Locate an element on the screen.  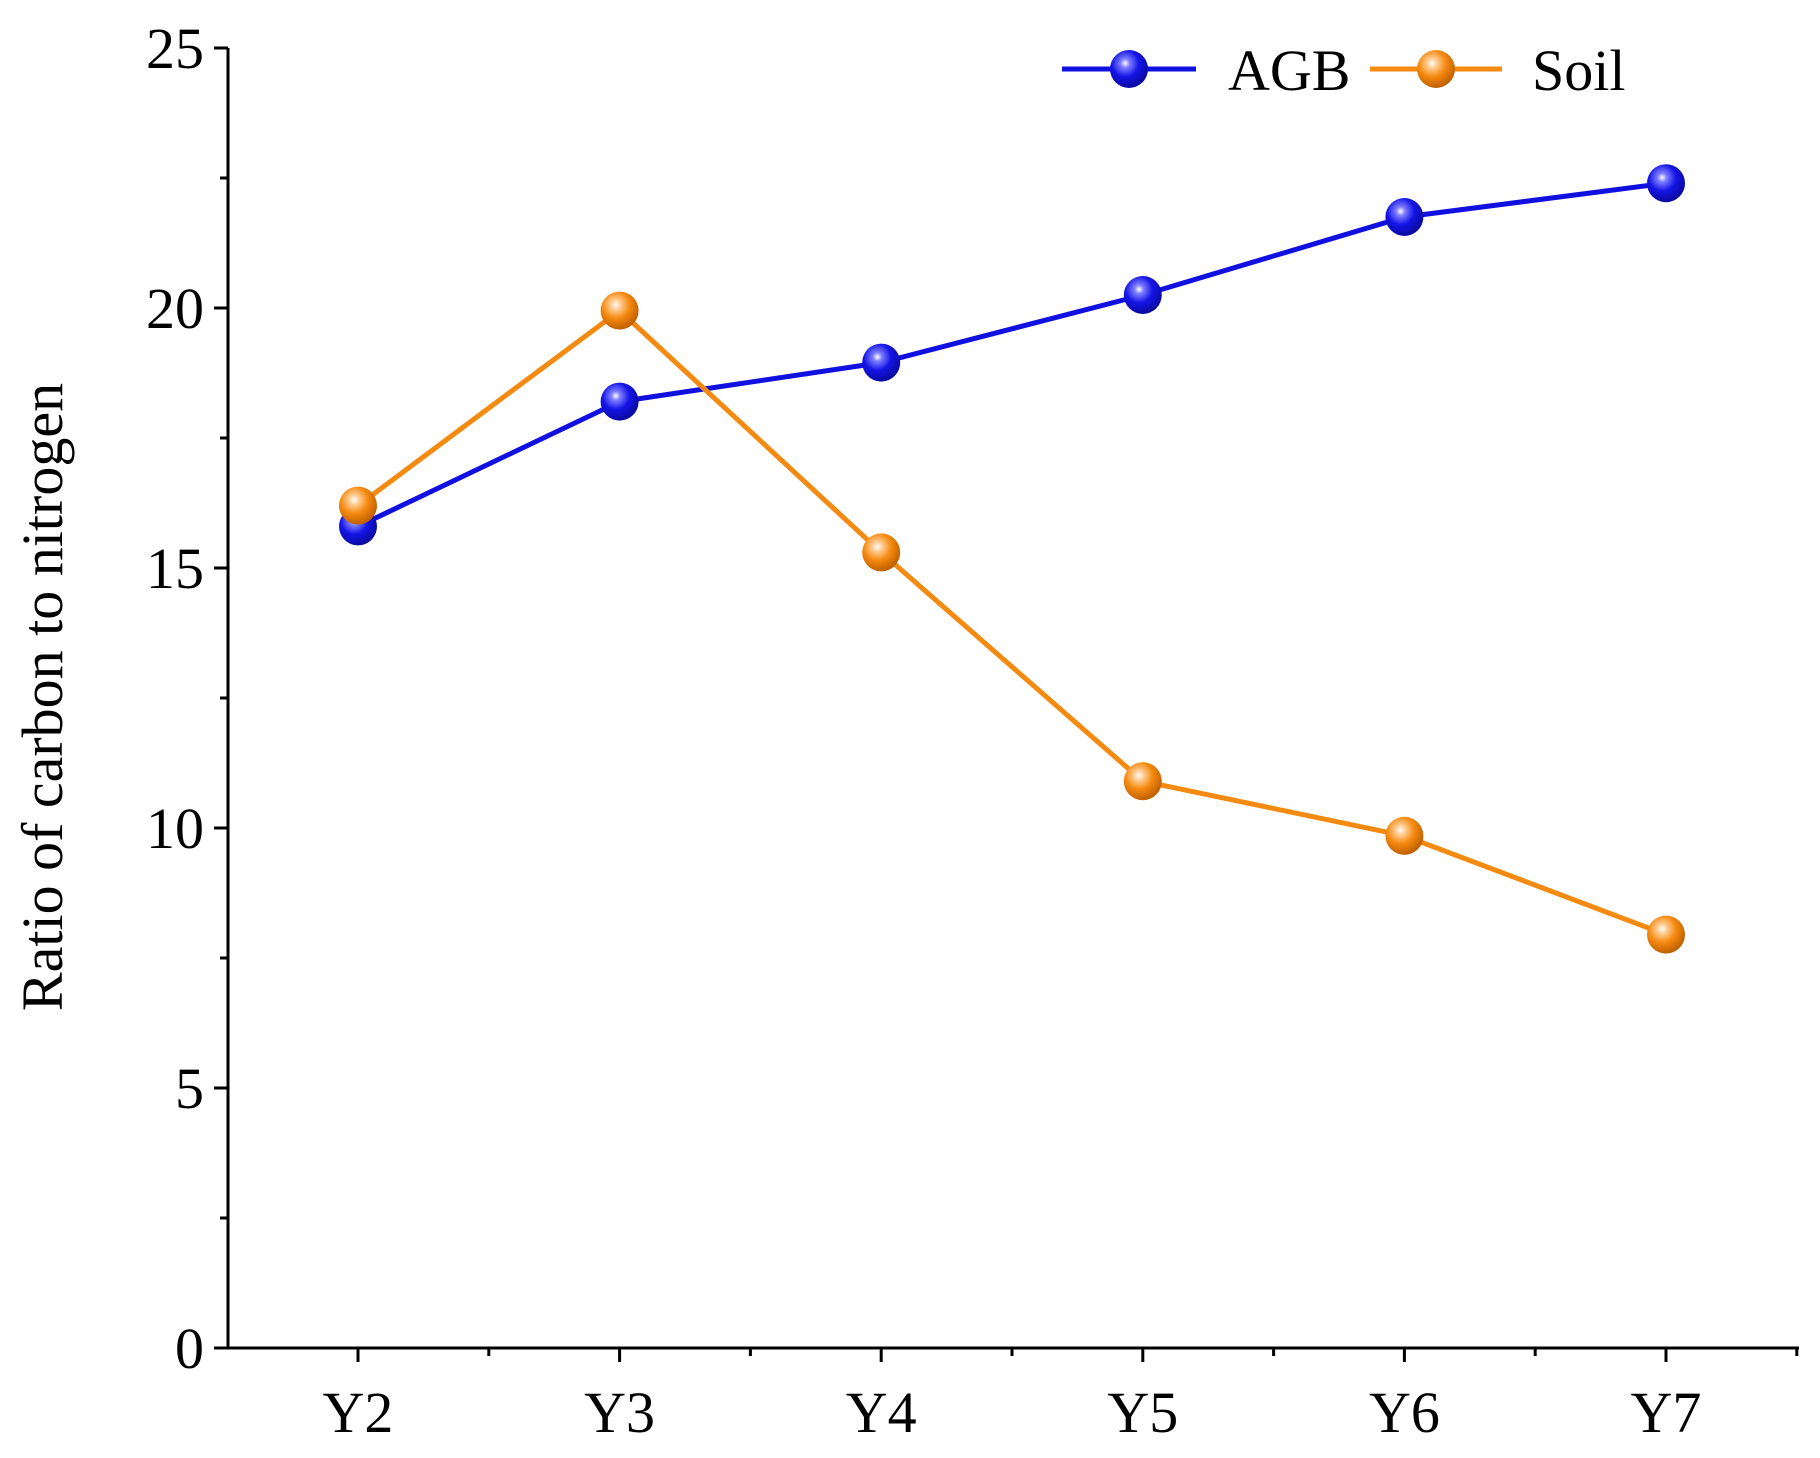
legend-label-soil: Soil is located at coordinates (1579, 70).